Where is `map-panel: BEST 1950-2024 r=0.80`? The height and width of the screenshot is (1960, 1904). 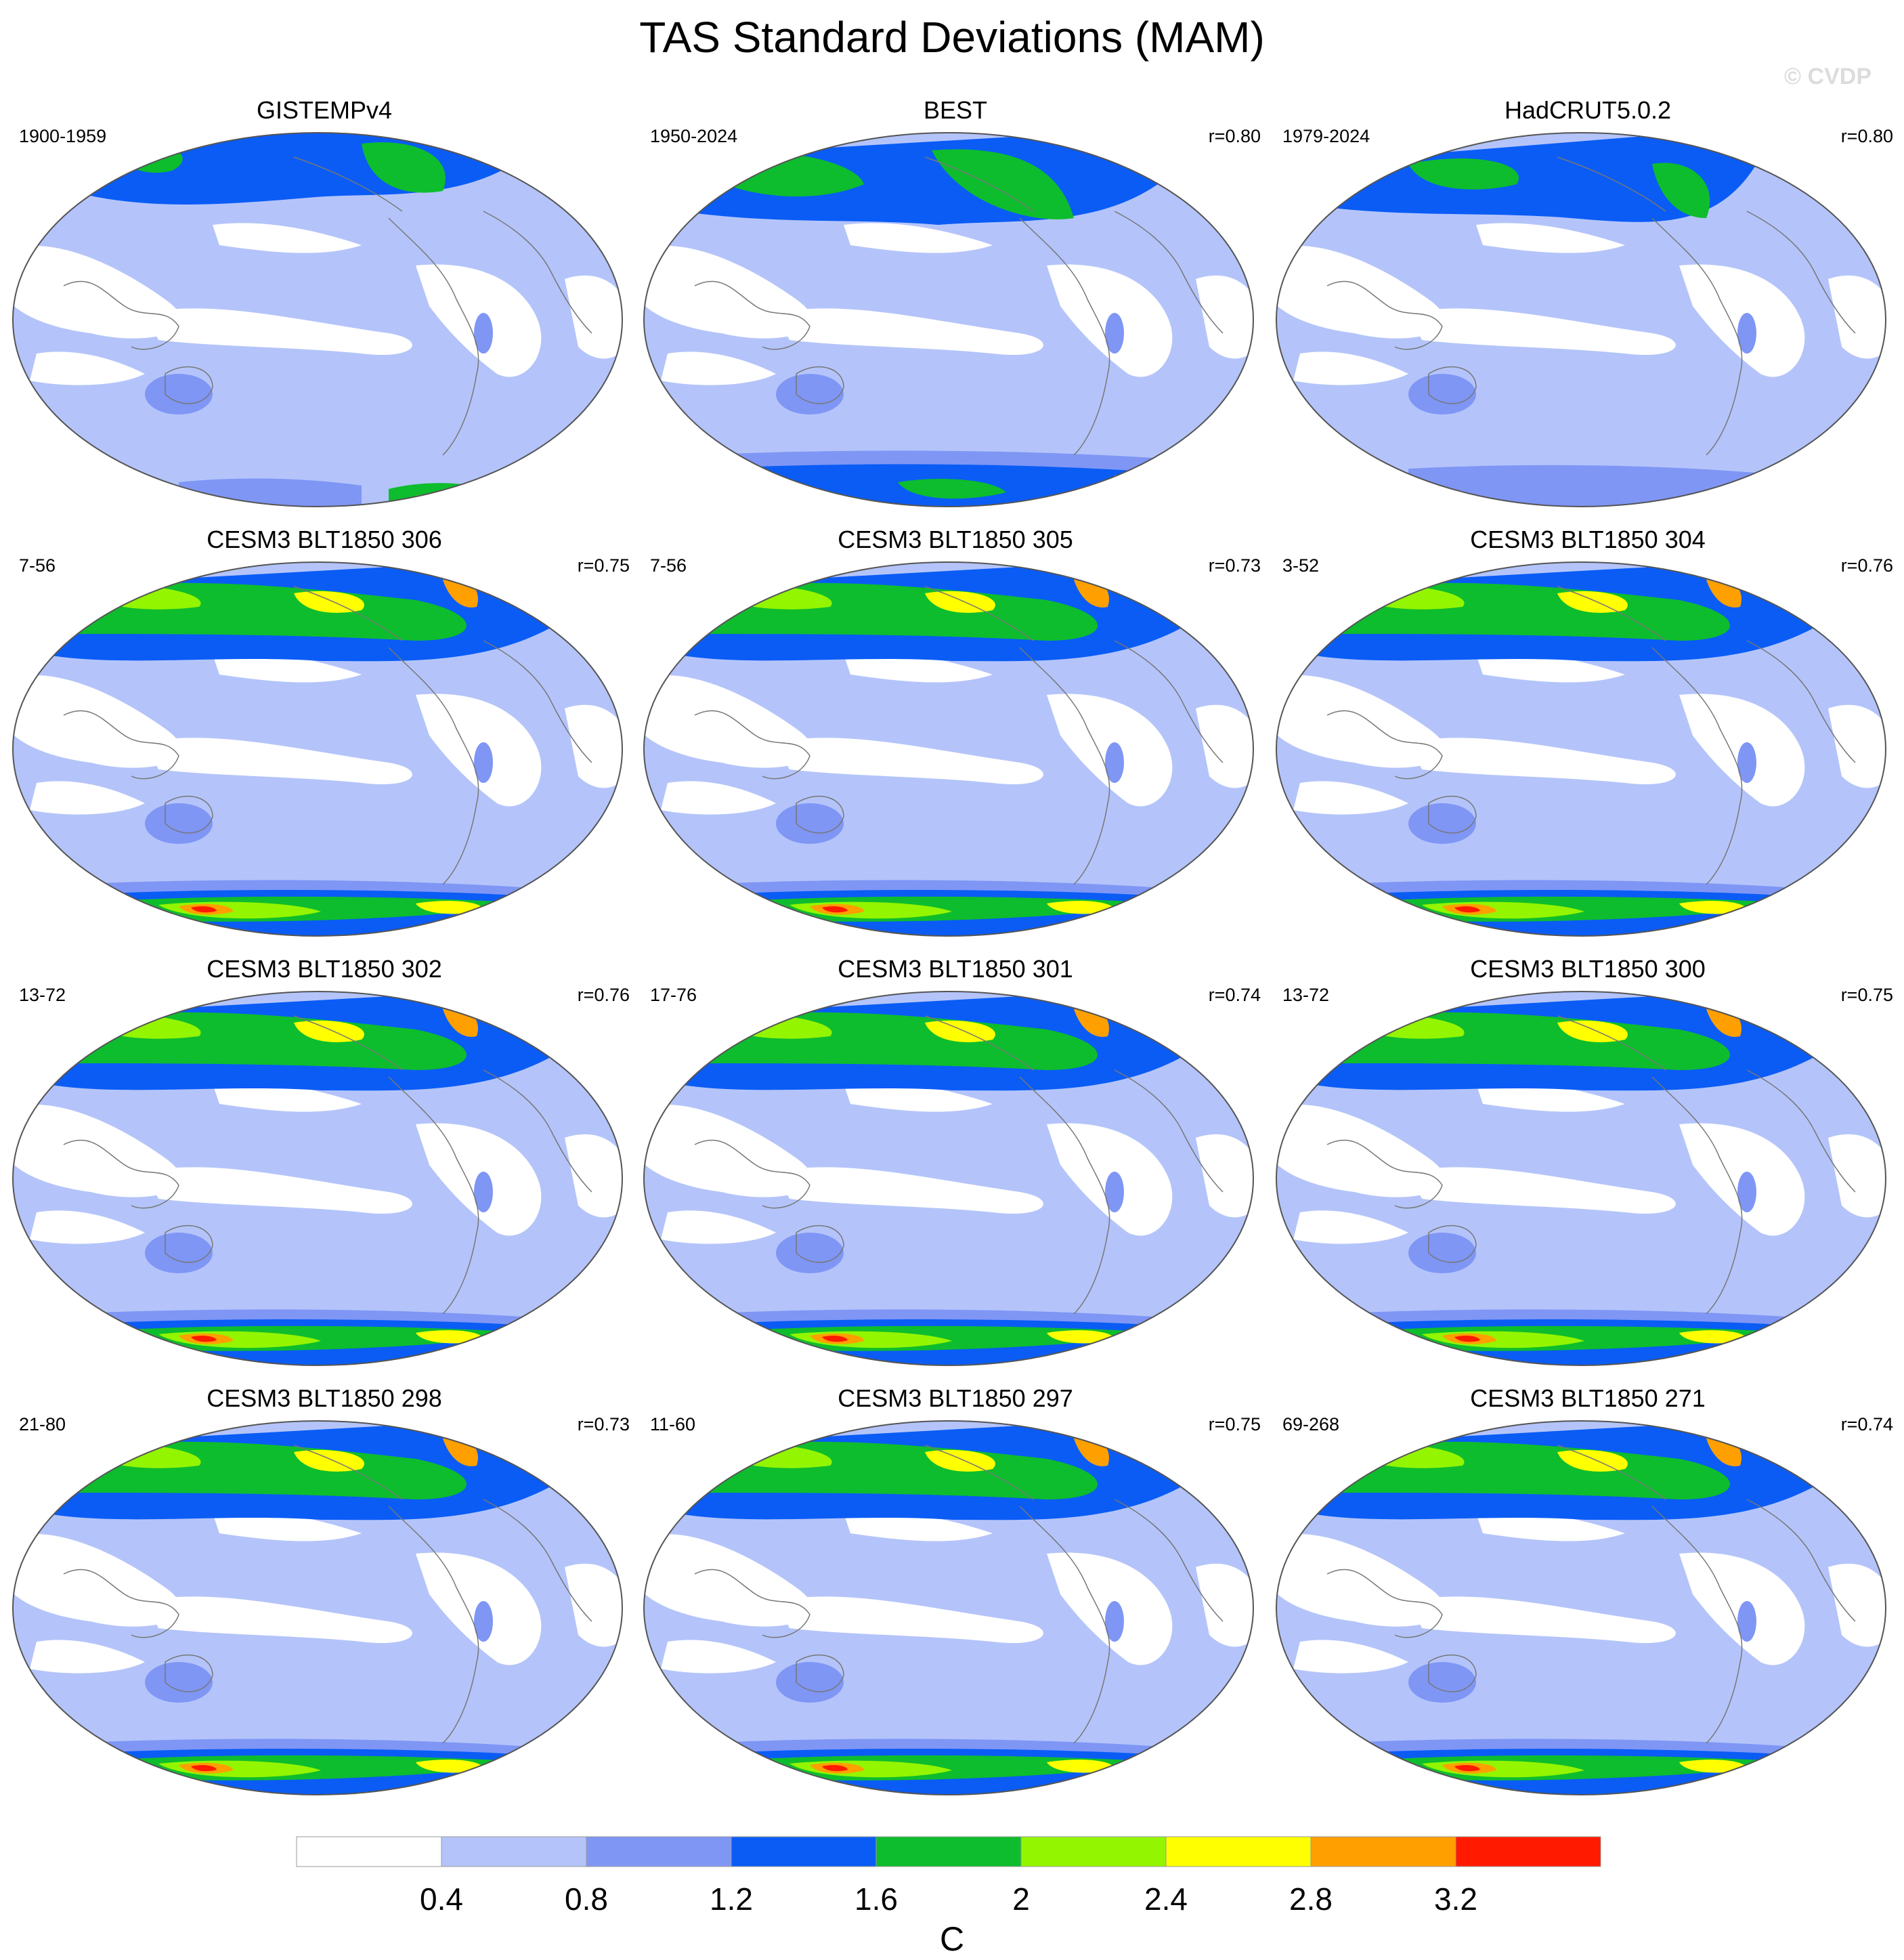
map-panel: BEST 1950-2024 r=0.80 is located at coordinates (956, 309).